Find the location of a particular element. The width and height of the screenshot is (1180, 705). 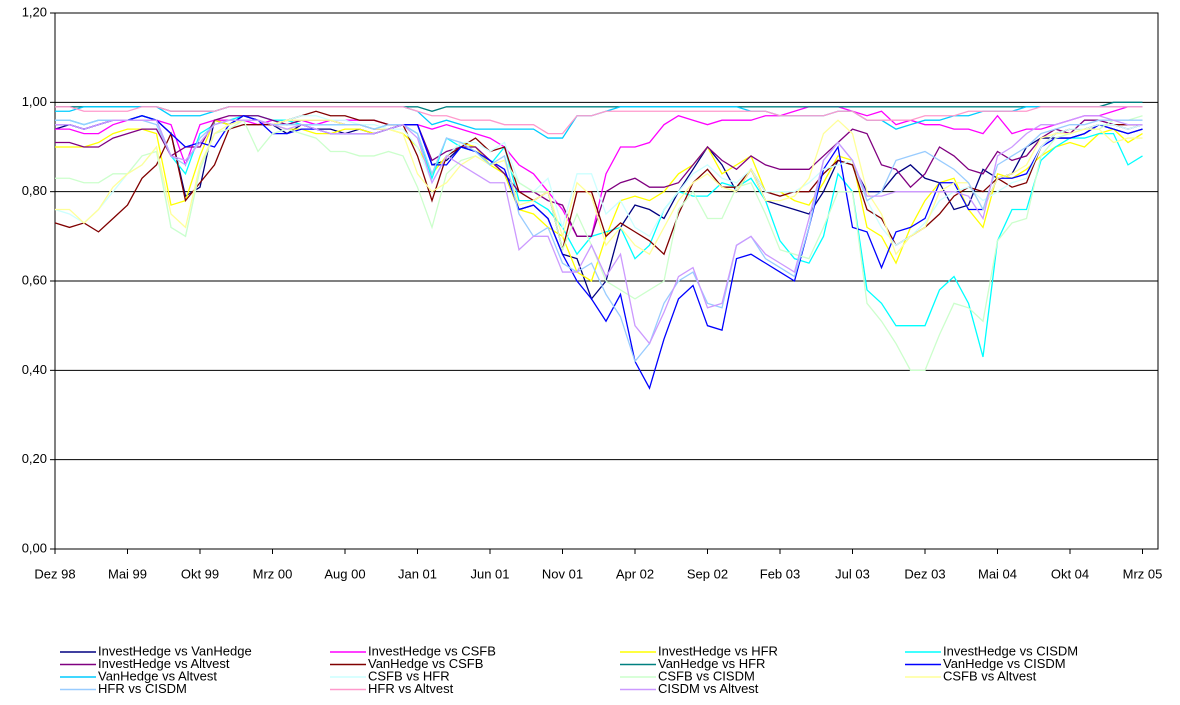

x-tick-label: Jan 01 is located at coordinates (417, 573).